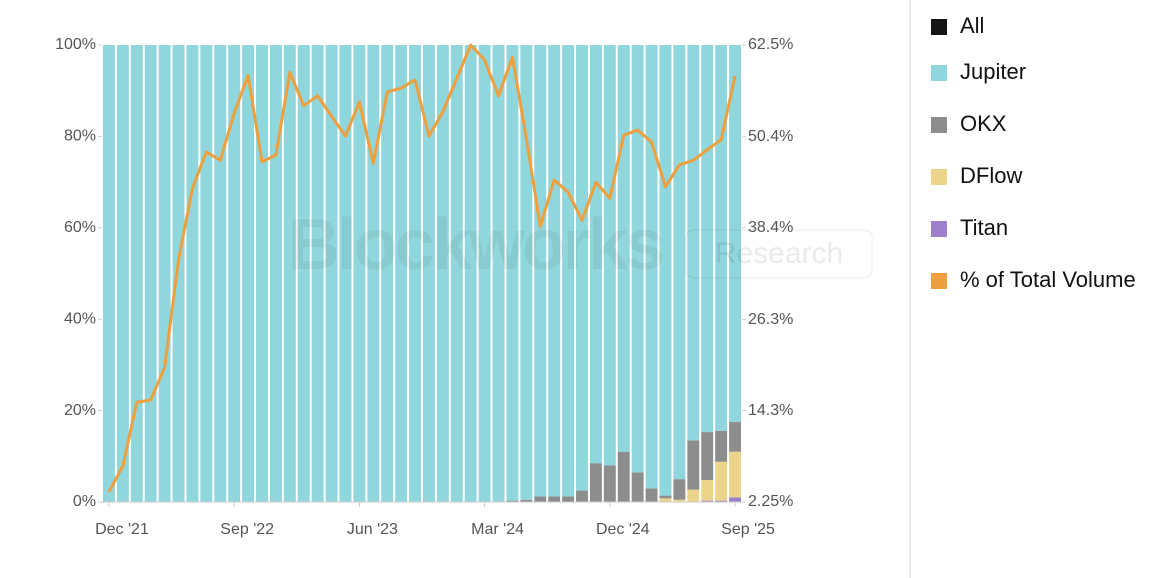 The width and height of the screenshot is (1162, 578). What do you see at coordinates (748, 529) in the screenshot?
I see `x-tick-label: Sep '25` at bounding box center [748, 529].